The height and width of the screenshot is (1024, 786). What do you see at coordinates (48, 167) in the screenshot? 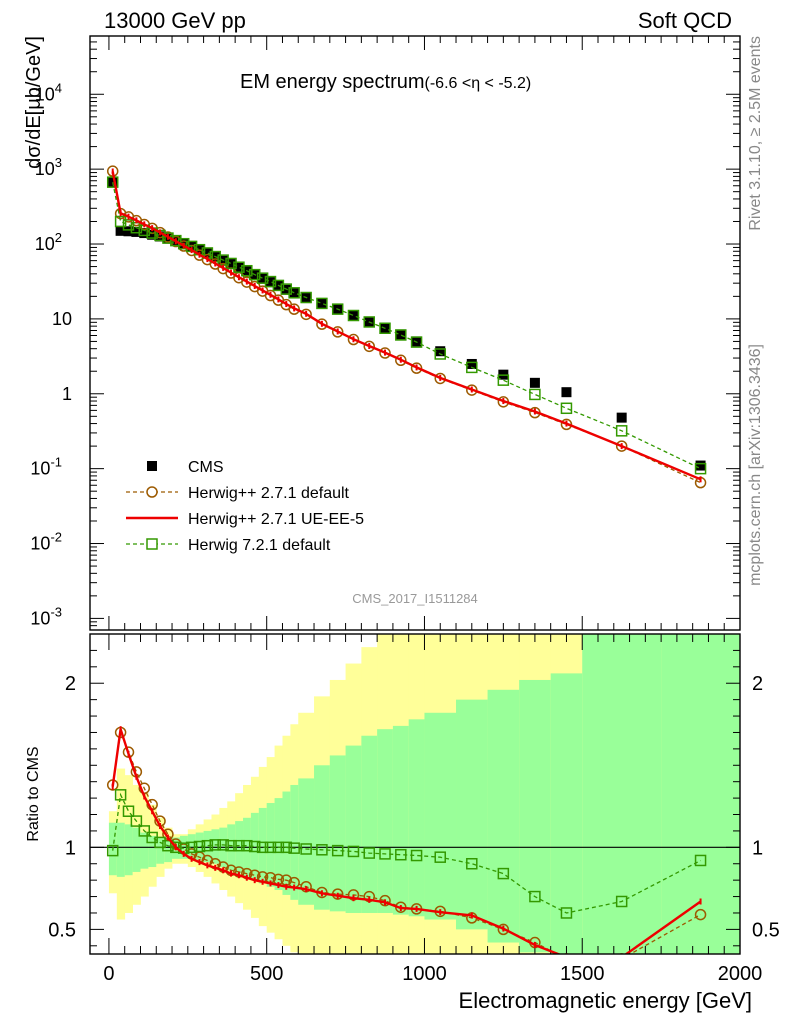
I see `main-y-tick-label: 10³` at bounding box center [48, 167].